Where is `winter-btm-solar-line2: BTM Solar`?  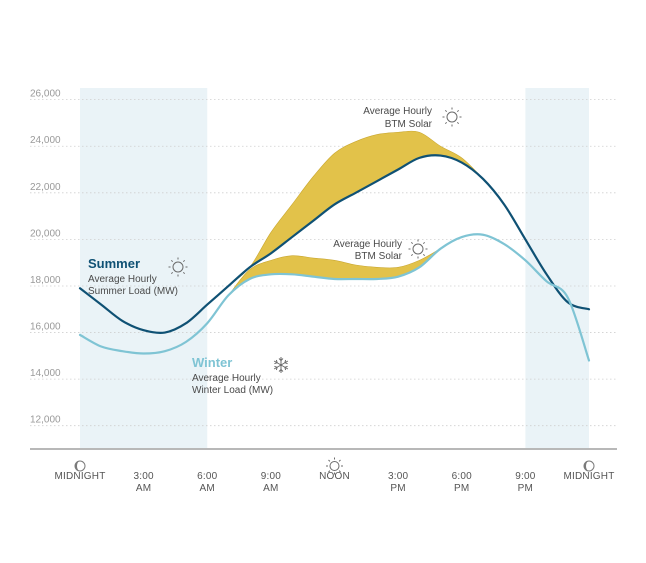 winter-btm-solar-line2: BTM Solar is located at coordinates (379, 256).